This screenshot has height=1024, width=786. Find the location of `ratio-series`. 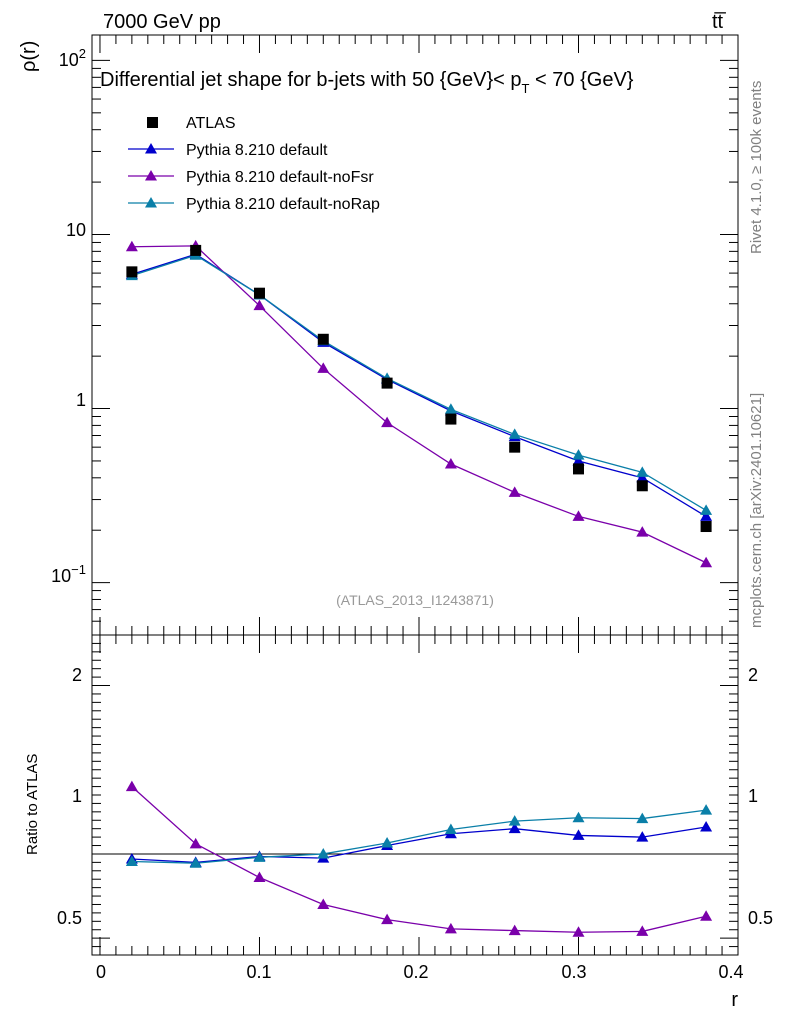

ratio-series is located at coordinates (419, 858).